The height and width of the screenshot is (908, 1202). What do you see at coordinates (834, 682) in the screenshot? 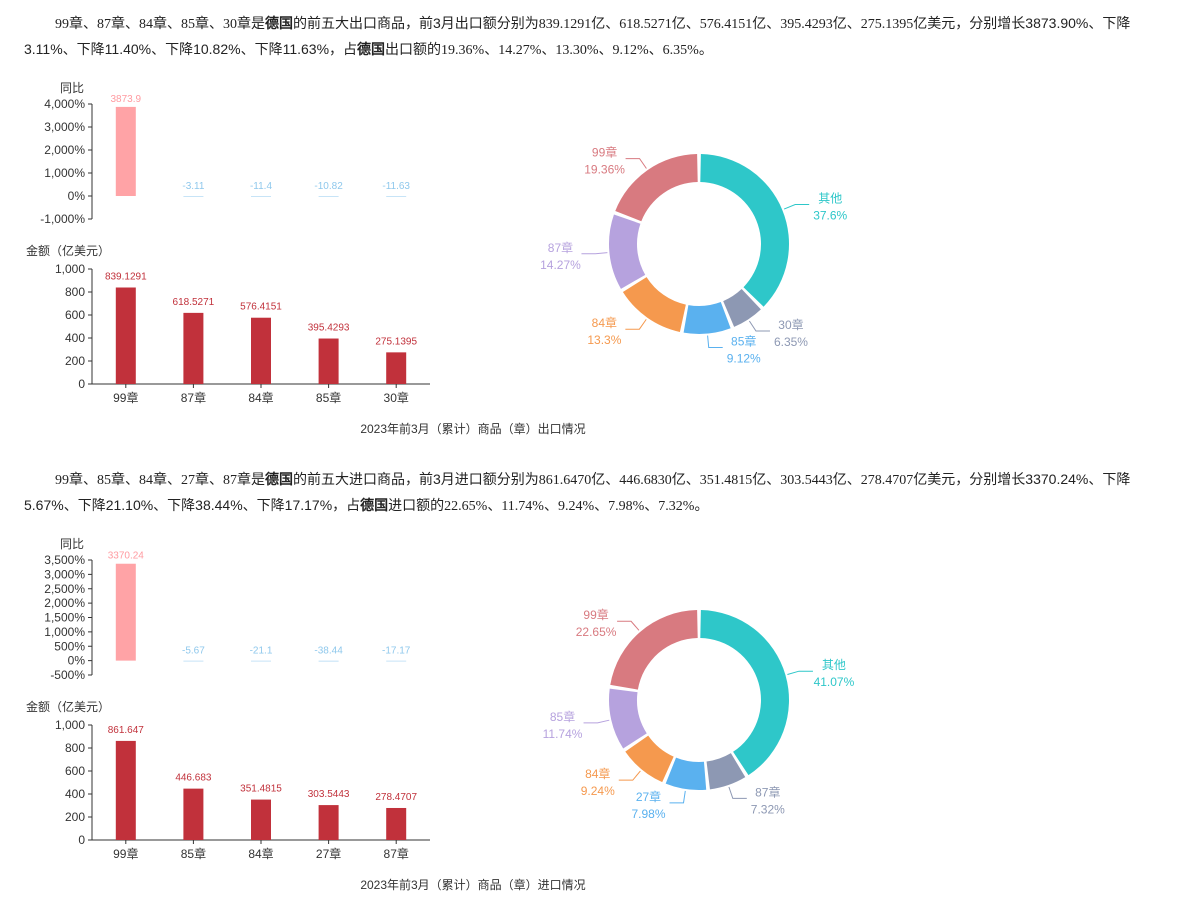
I see `donut-slice-percent: 41.07%` at bounding box center [834, 682].